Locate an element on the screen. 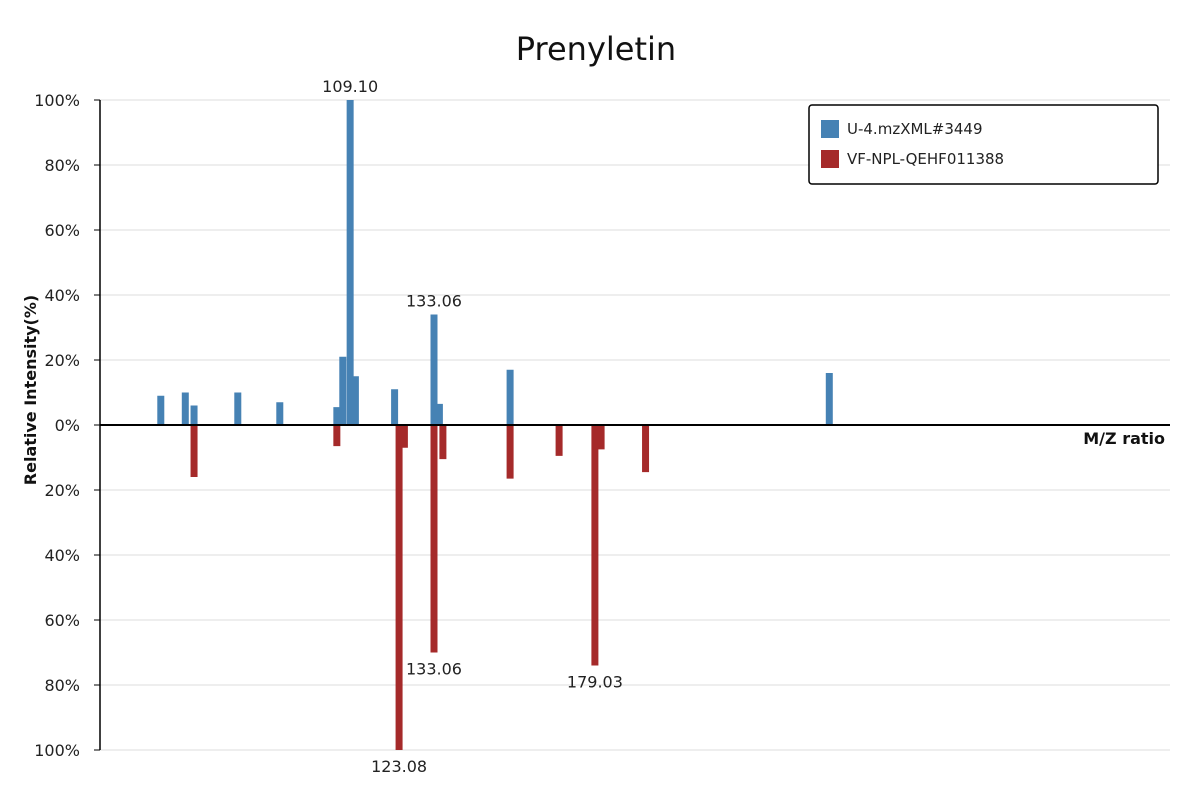 This screenshot has width=1200, height=800. legend-label-reference: VF-NPL-QEHF011388 is located at coordinates (925, 159).